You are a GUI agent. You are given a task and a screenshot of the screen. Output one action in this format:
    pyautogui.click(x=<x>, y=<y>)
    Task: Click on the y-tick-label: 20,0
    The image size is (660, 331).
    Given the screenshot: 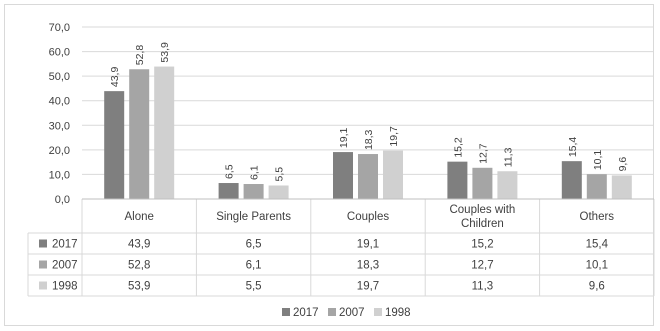 What is the action you would take?
    pyautogui.click(x=59, y=151)
    